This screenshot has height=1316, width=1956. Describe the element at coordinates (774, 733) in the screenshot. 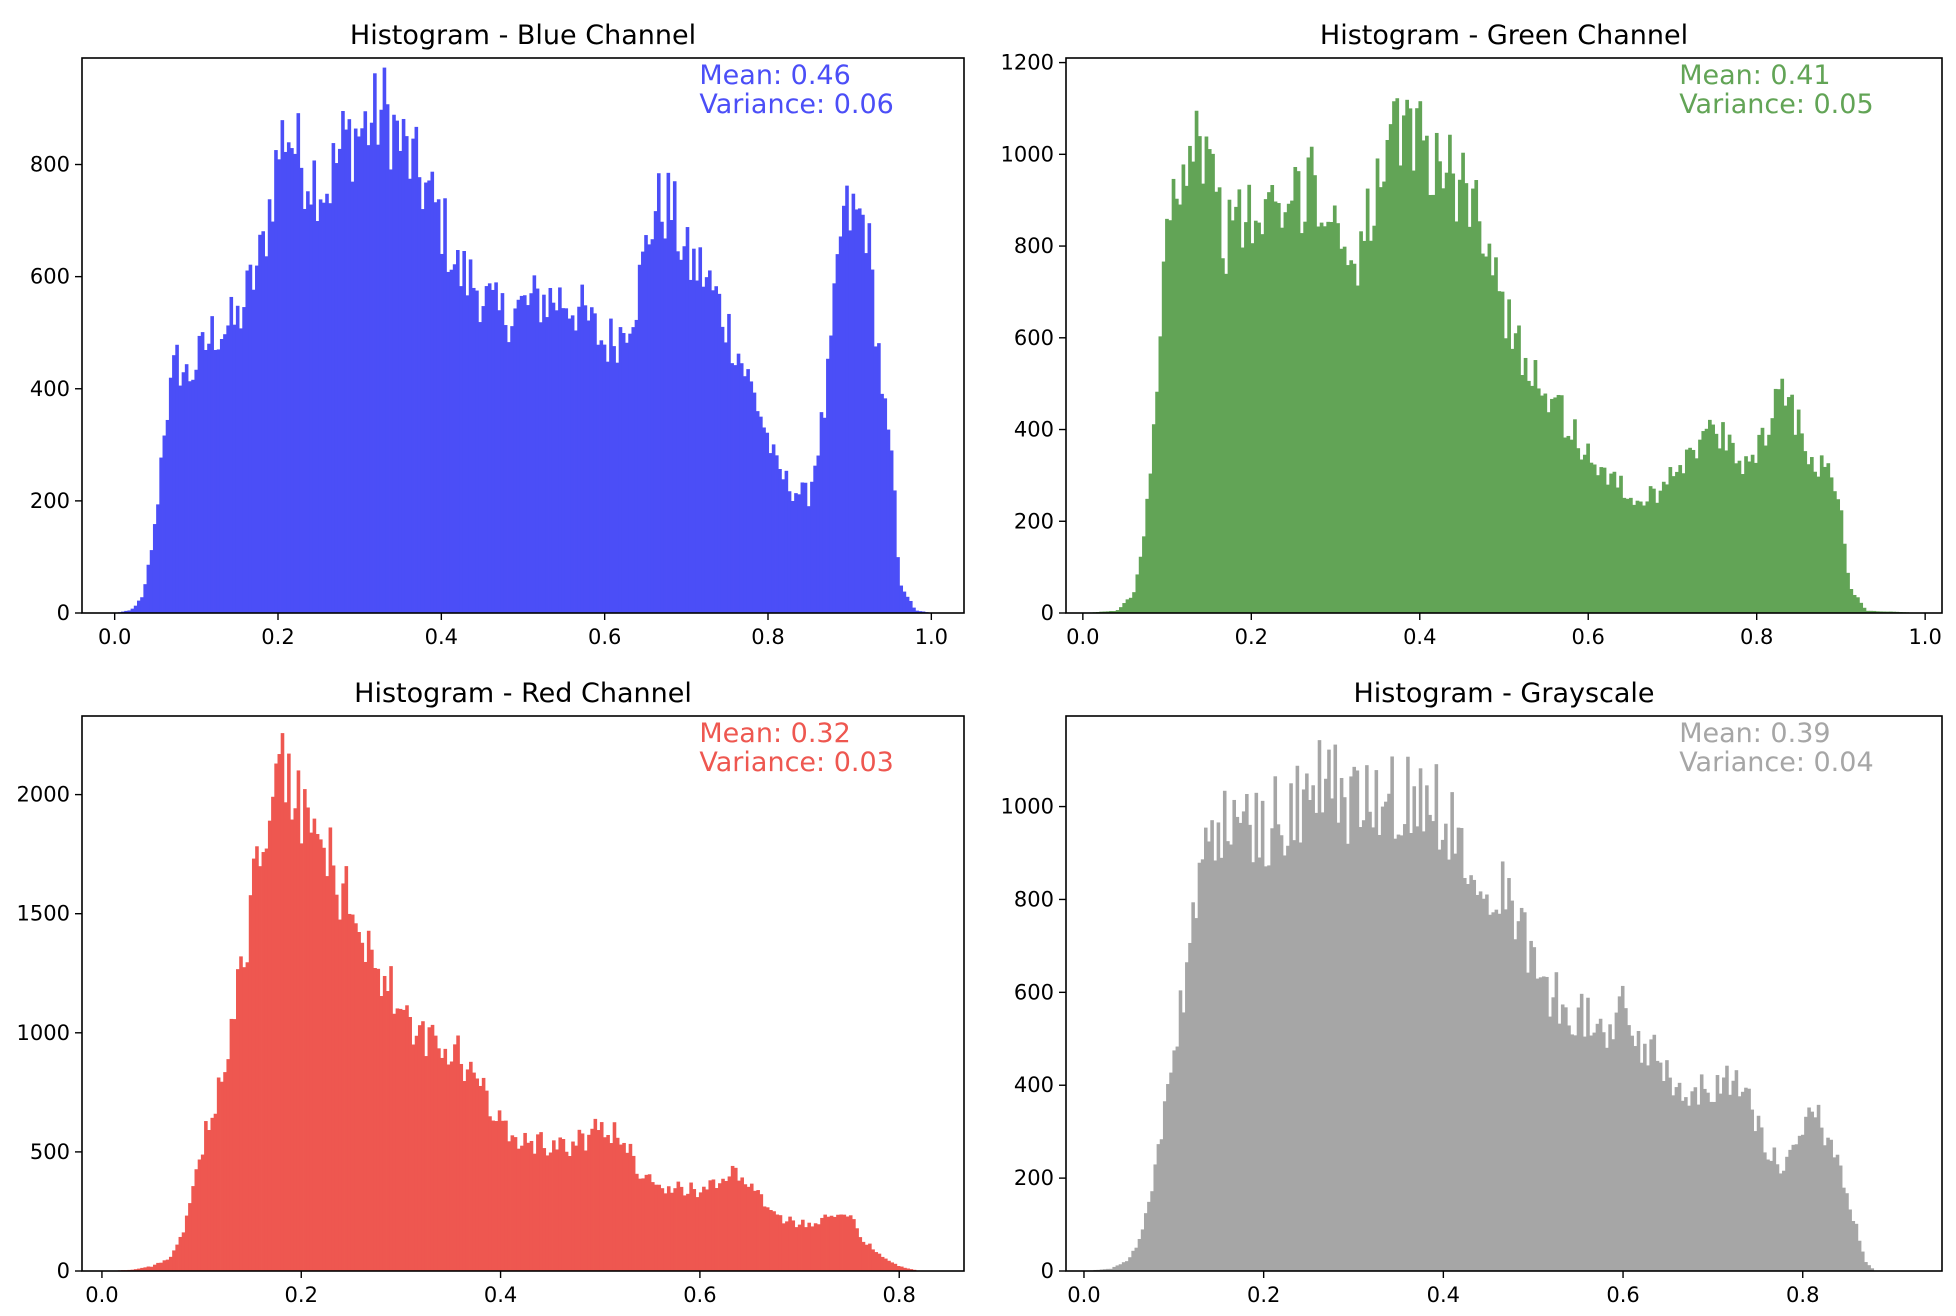

I see `mean-annotation: Mean: 0.32` at that location.